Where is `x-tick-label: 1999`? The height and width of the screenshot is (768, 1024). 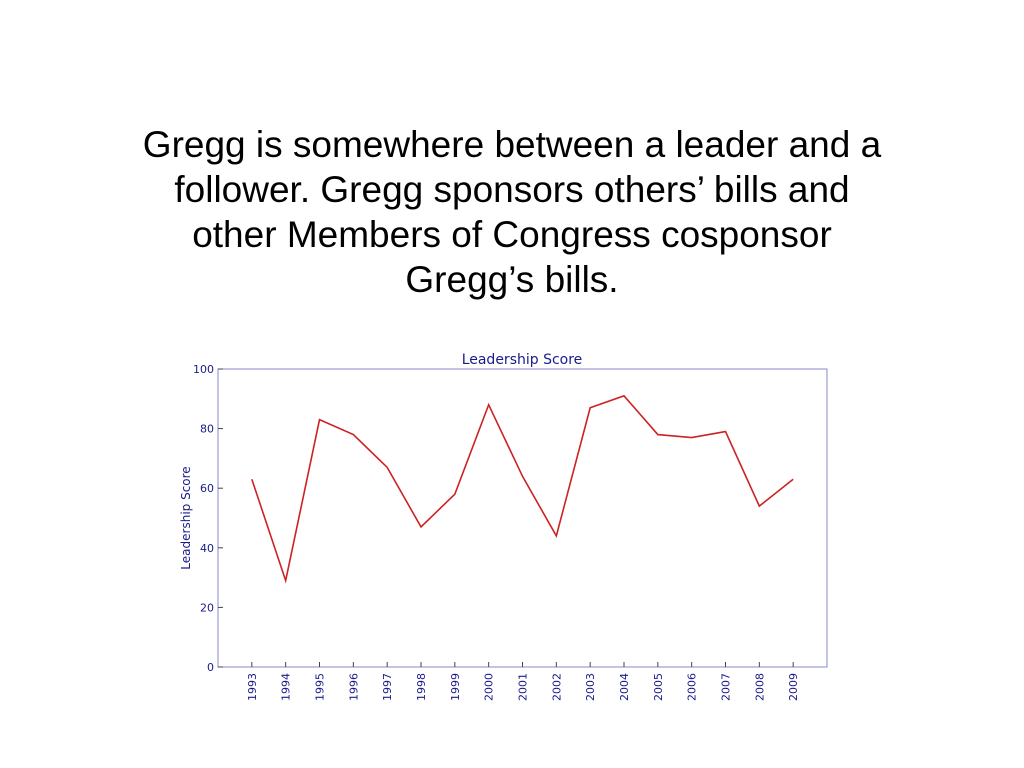
x-tick-label: 1999 is located at coordinates (455, 687).